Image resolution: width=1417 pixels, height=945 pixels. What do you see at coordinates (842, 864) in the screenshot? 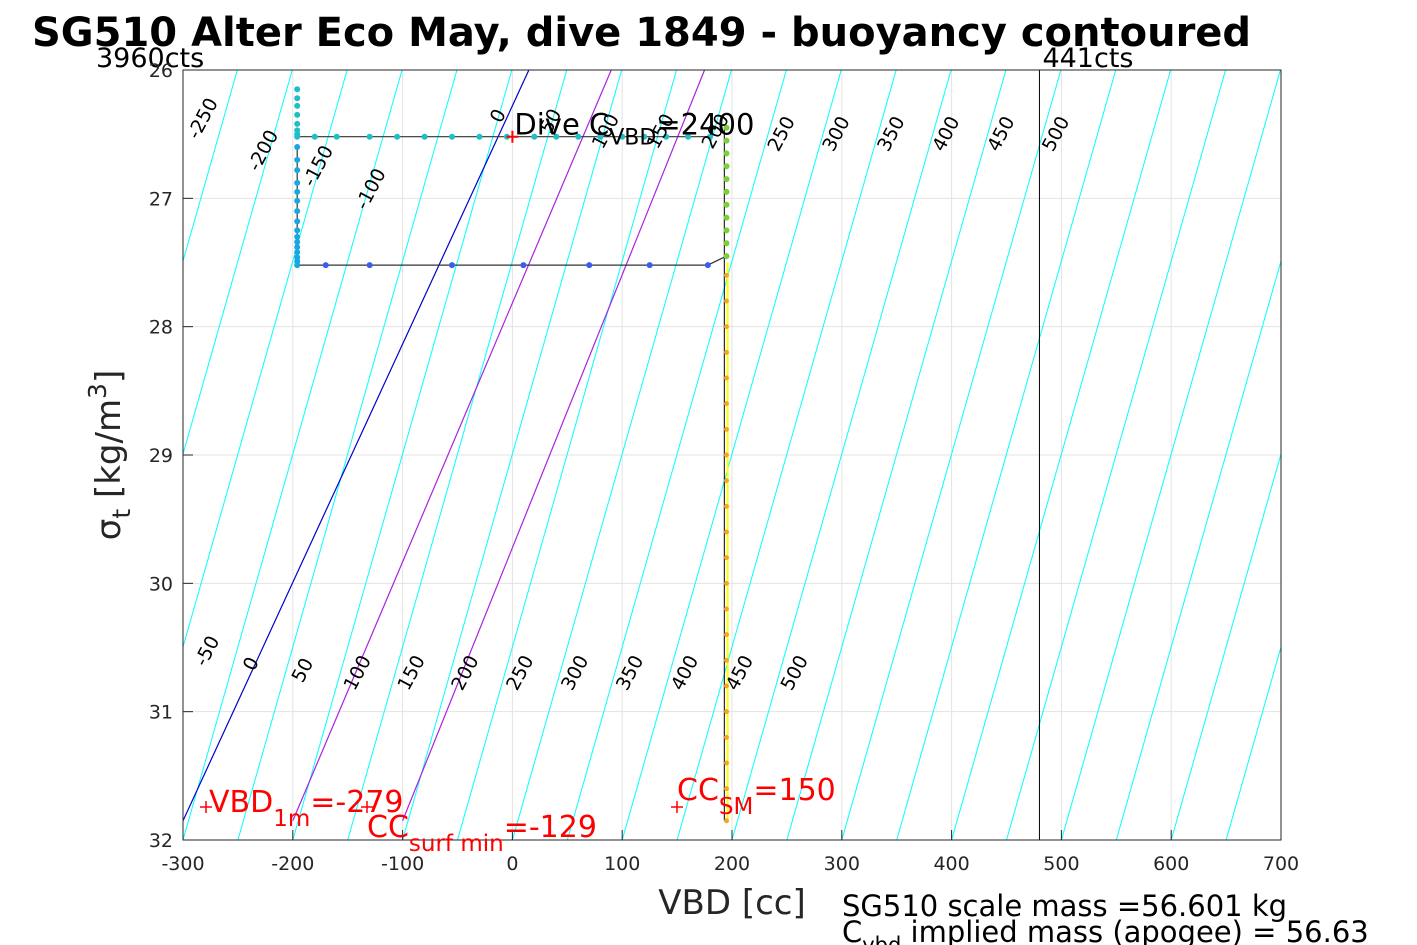
I see `x-tick-label: 300` at bounding box center [842, 864].